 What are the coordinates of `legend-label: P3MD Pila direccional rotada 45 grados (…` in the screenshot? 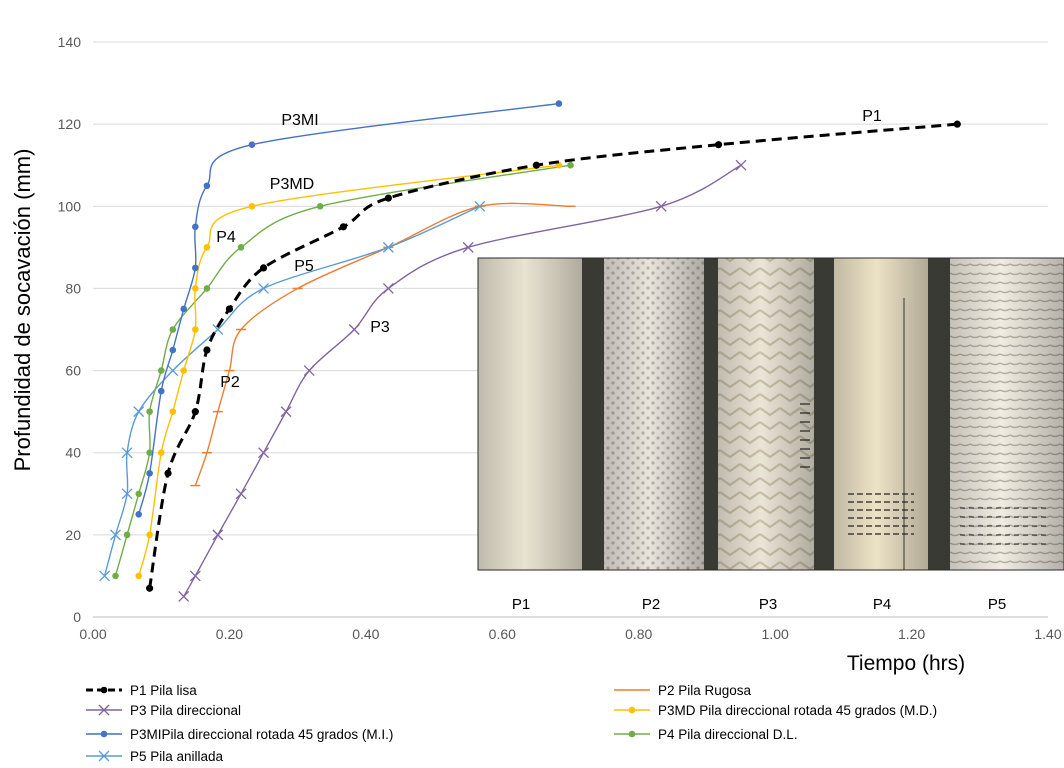 It's located at (798, 710).